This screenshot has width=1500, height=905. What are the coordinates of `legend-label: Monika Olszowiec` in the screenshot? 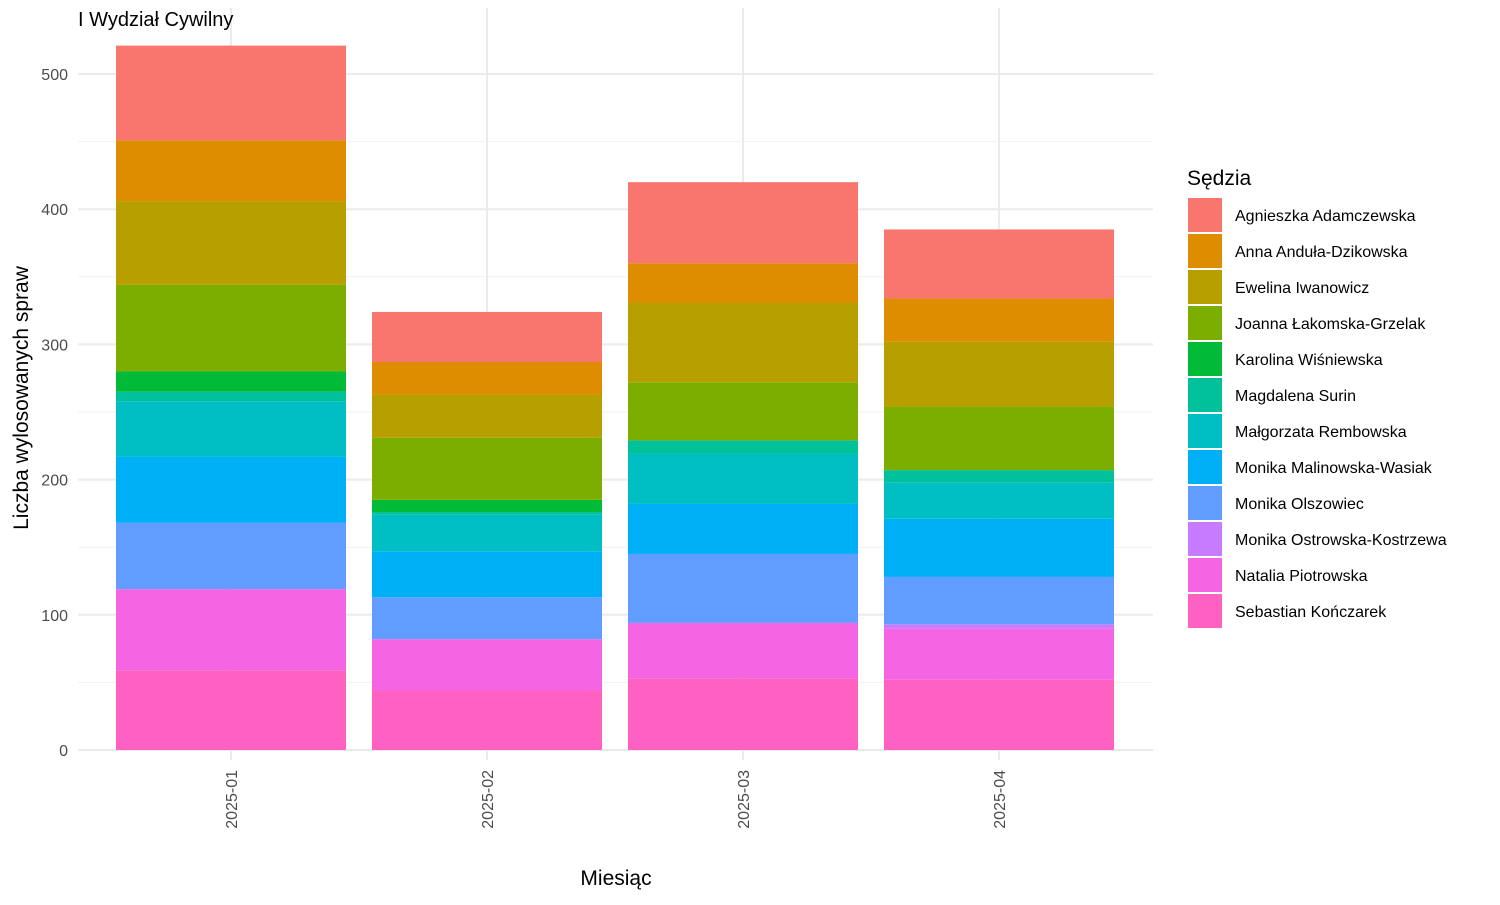 It's located at (1299, 504).